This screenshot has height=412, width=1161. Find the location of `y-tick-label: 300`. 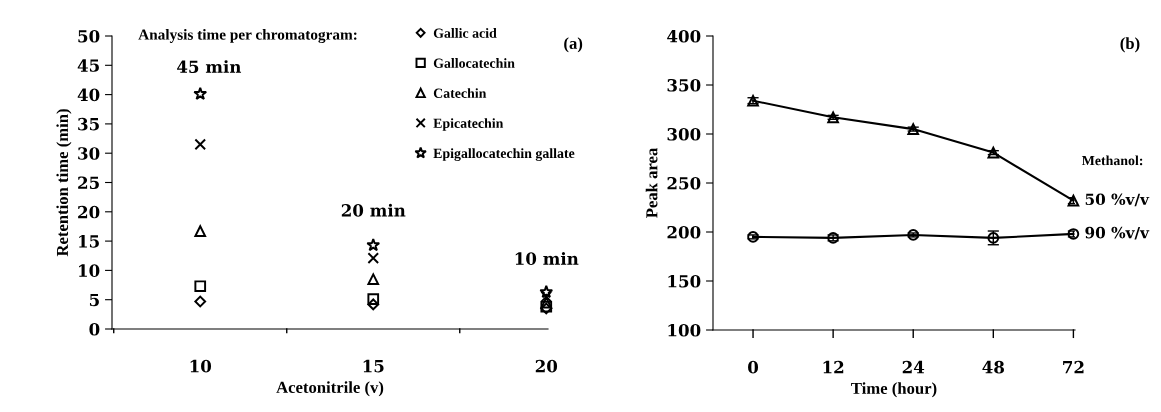

y-tick-label: 300 is located at coordinates (684, 134).